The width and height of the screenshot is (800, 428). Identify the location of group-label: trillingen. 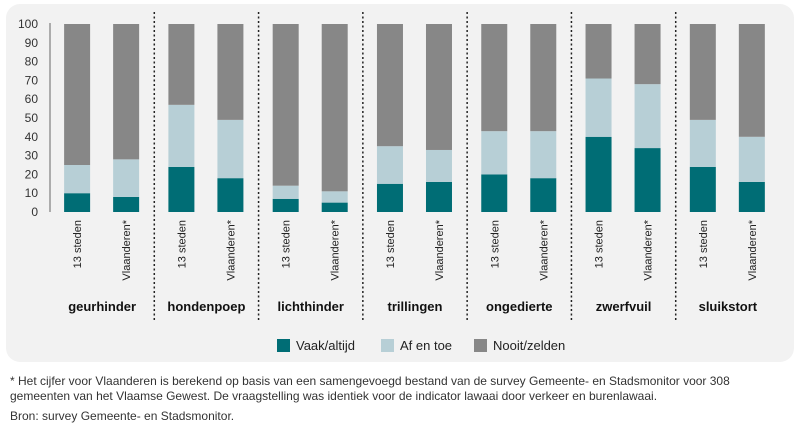
(415, 306).